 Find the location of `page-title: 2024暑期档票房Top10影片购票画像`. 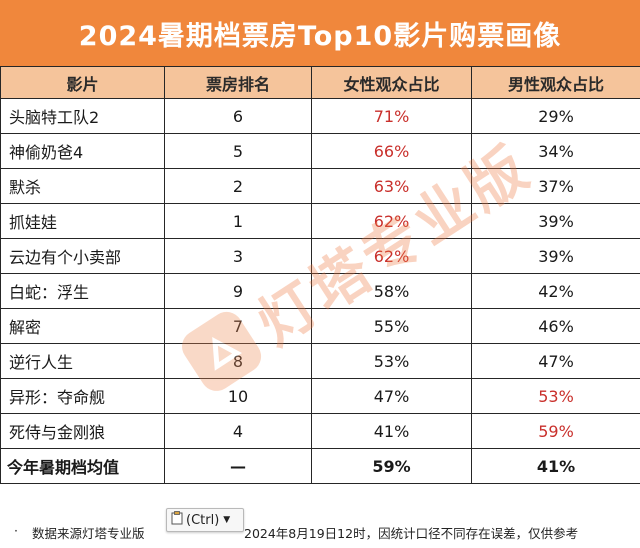

page-title: 2024暑期档票房Top10影片购票画像 is located at coordinates (320, 36).